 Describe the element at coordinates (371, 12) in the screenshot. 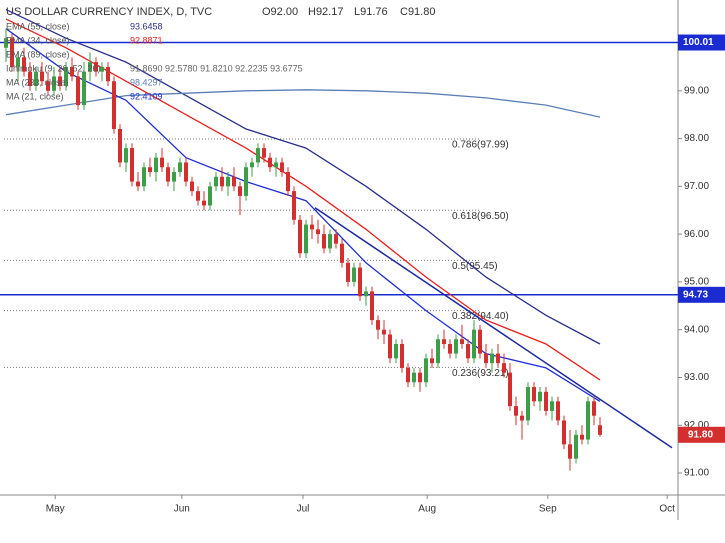

I see `header-ohlc: L91.76` at that location.